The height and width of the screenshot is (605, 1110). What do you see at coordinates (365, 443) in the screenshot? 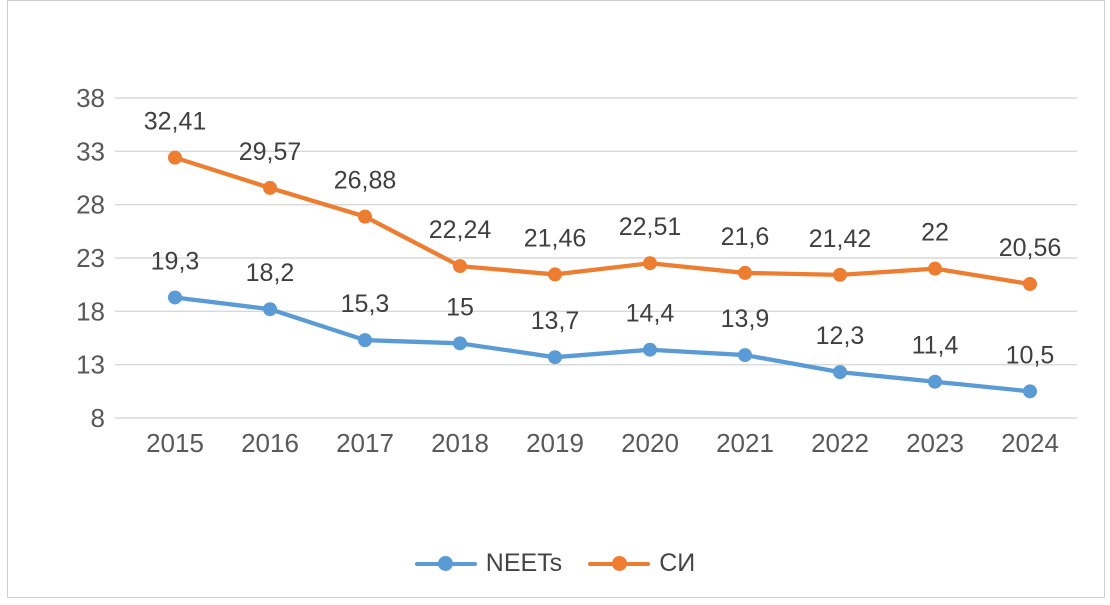
I see `x-axis-category-label: 2017` at bounding box center [365, 443].